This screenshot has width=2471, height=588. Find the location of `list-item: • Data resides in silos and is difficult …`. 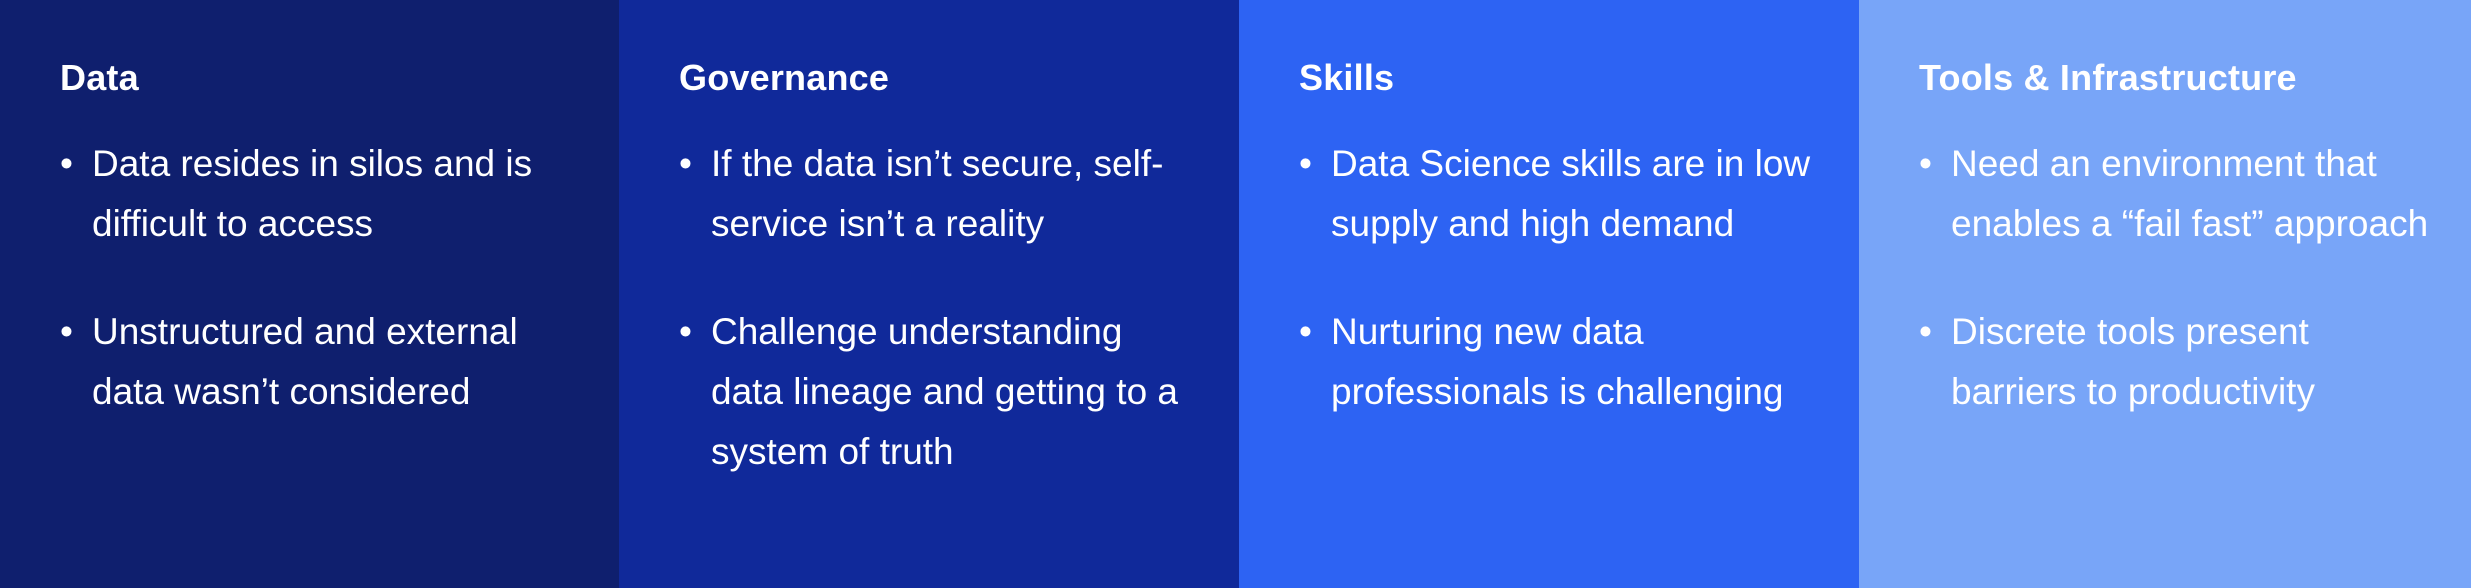

list-item: • Data resides in silos and is difficult … is located at coordinates (319, 194).